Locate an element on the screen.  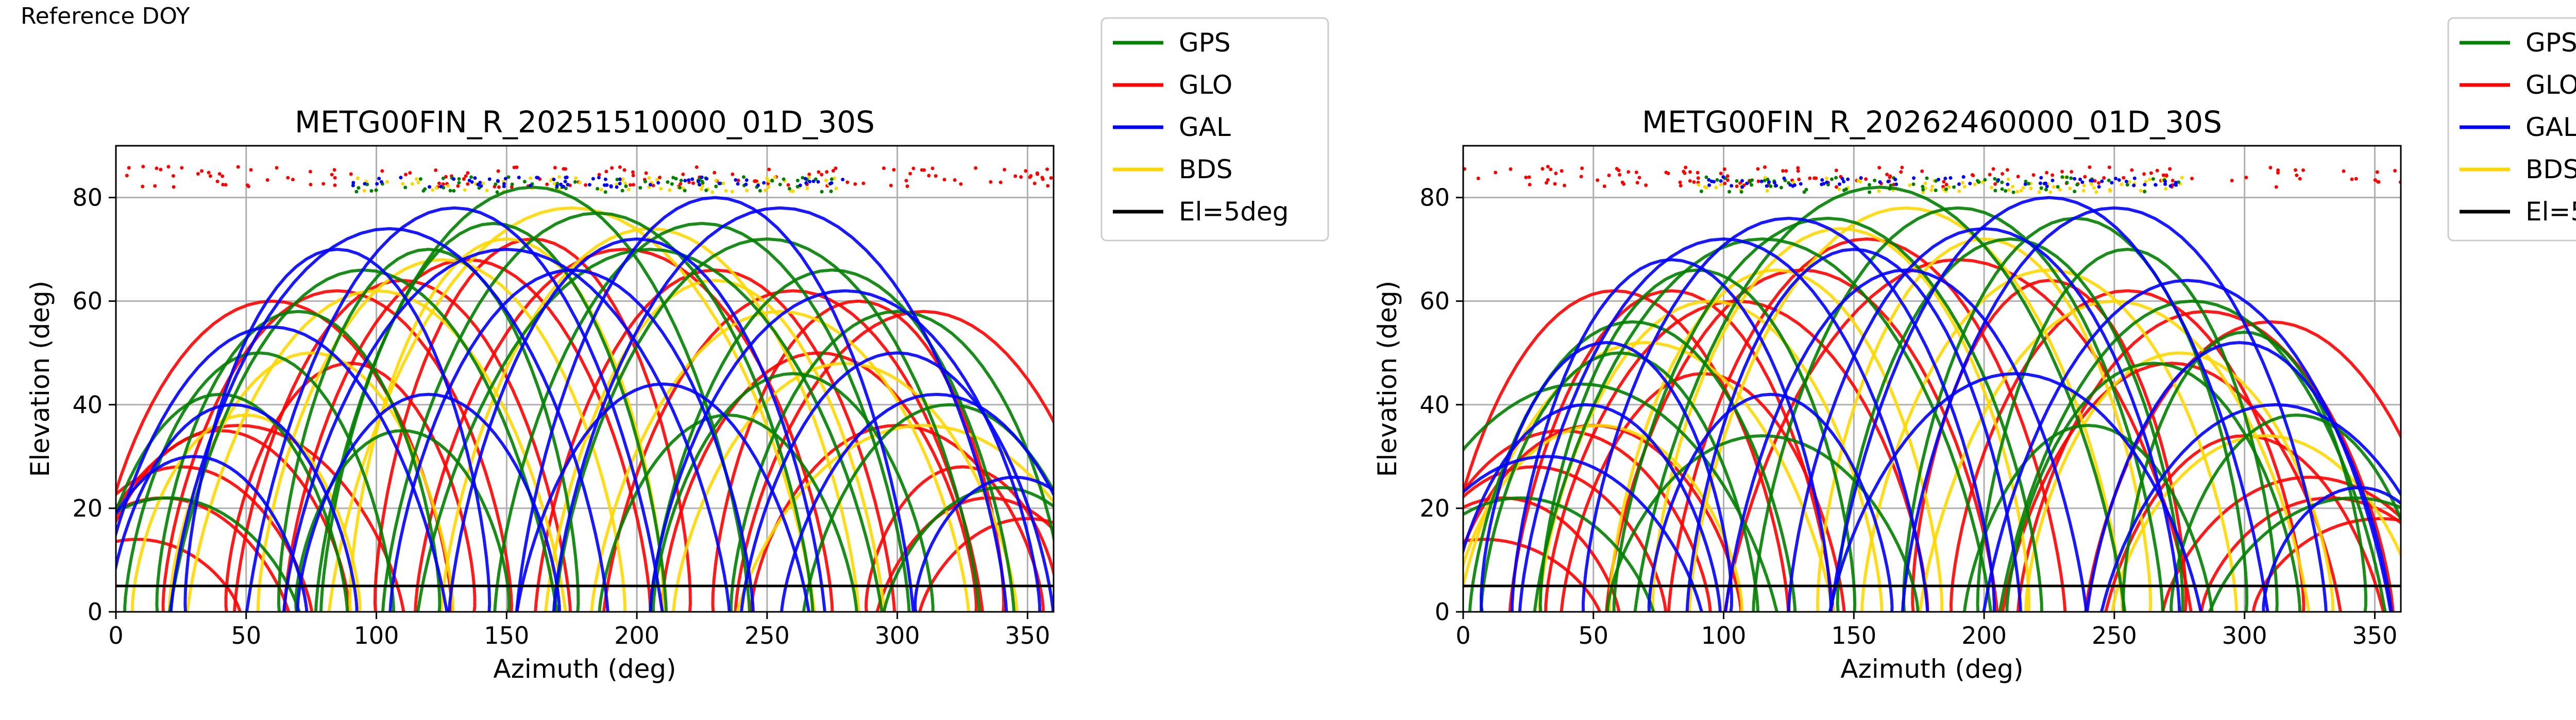
x-tick-label: 200 is located at coordinates (636, 635).